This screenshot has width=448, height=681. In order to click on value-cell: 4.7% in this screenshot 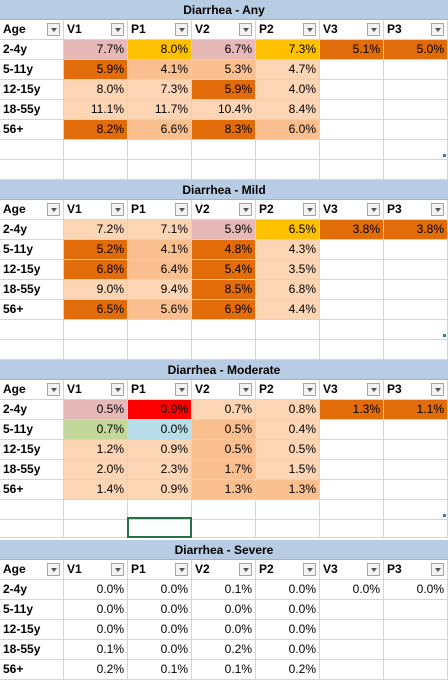, I will do `click(288, 70)`.